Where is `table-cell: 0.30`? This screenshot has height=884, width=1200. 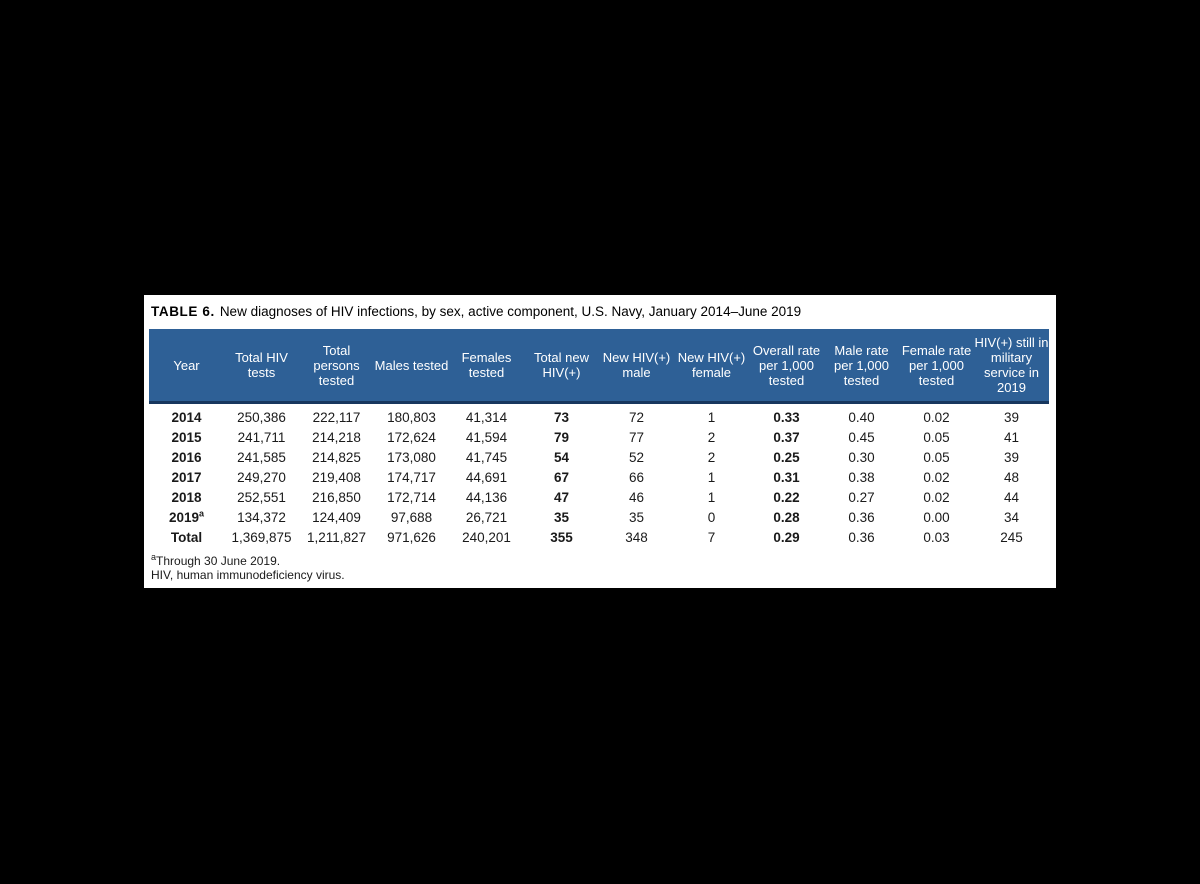 table-cell: 0.30 is located at coordinates (861, 457).